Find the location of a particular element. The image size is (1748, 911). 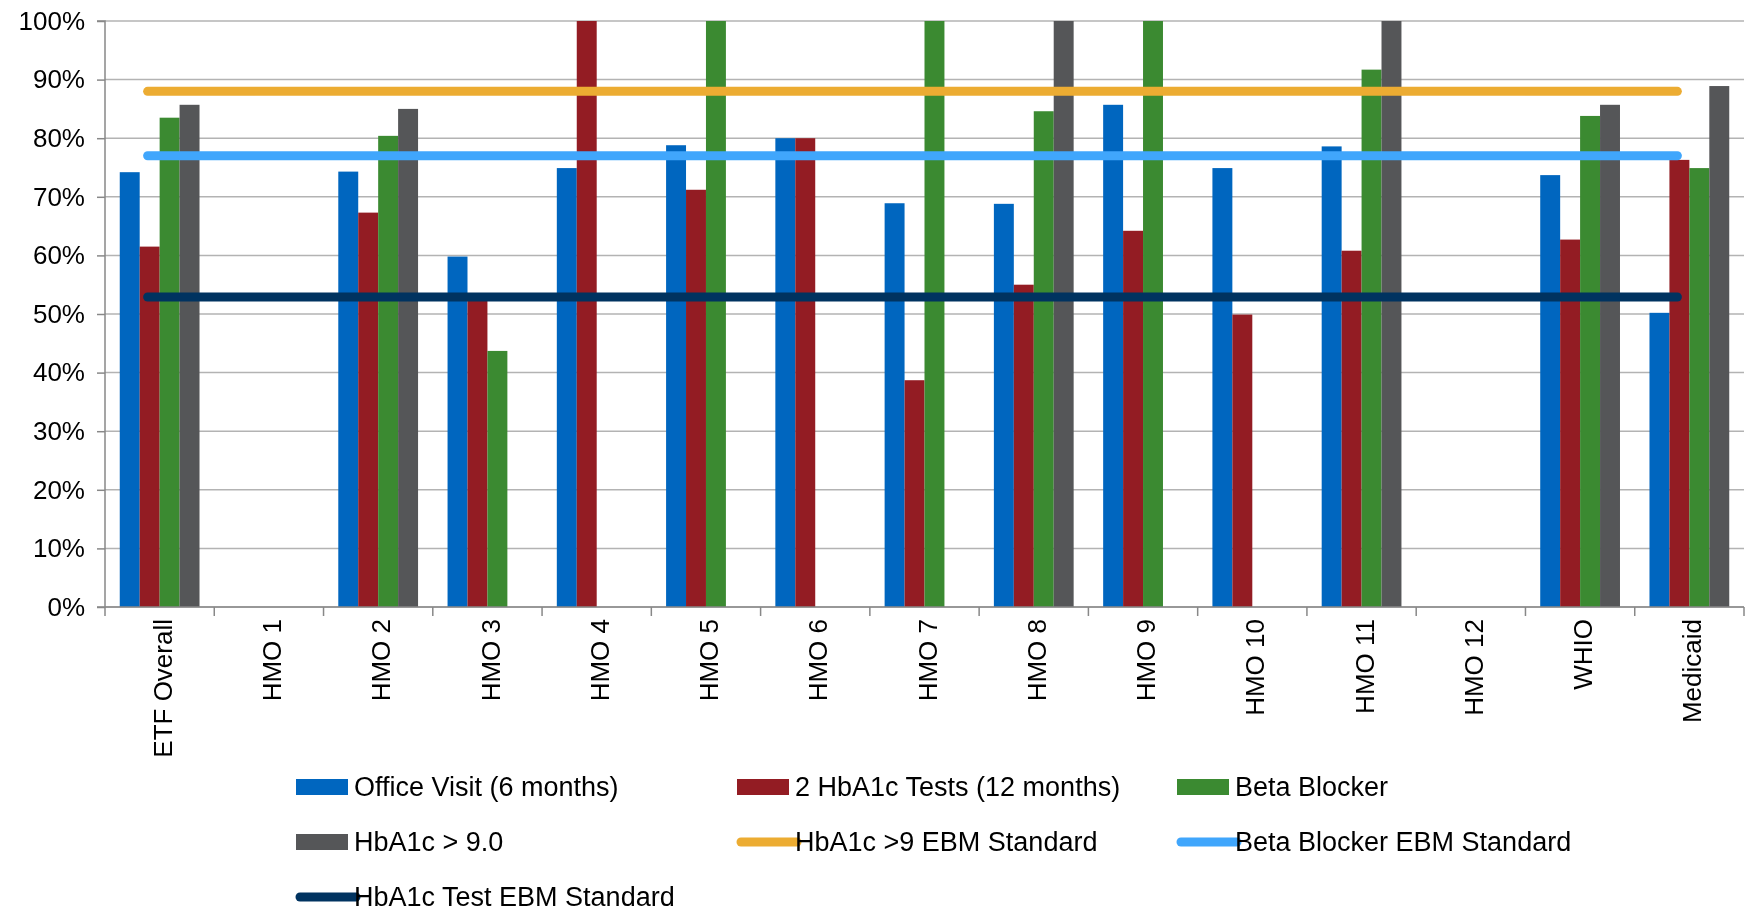

y-tick-label: 50% is located at coordinates (58, 313).